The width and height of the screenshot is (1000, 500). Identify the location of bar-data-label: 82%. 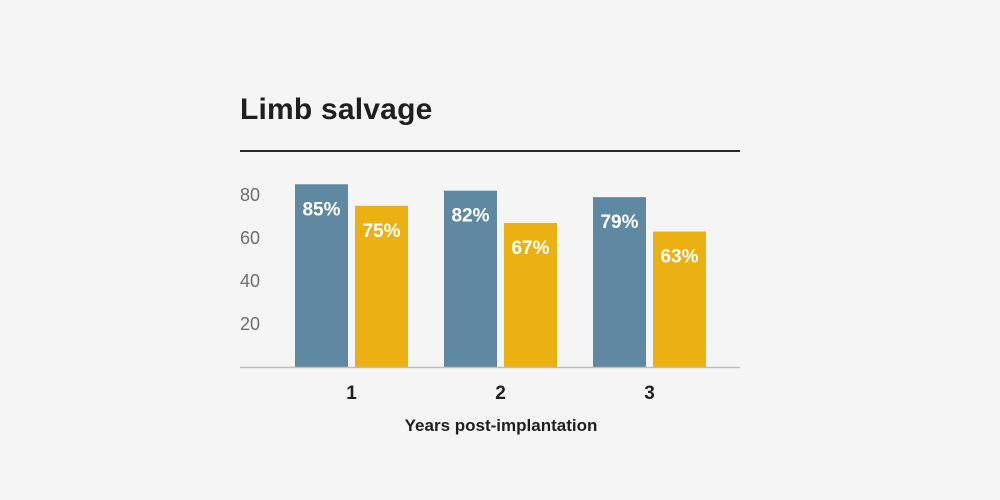
(470, 216).